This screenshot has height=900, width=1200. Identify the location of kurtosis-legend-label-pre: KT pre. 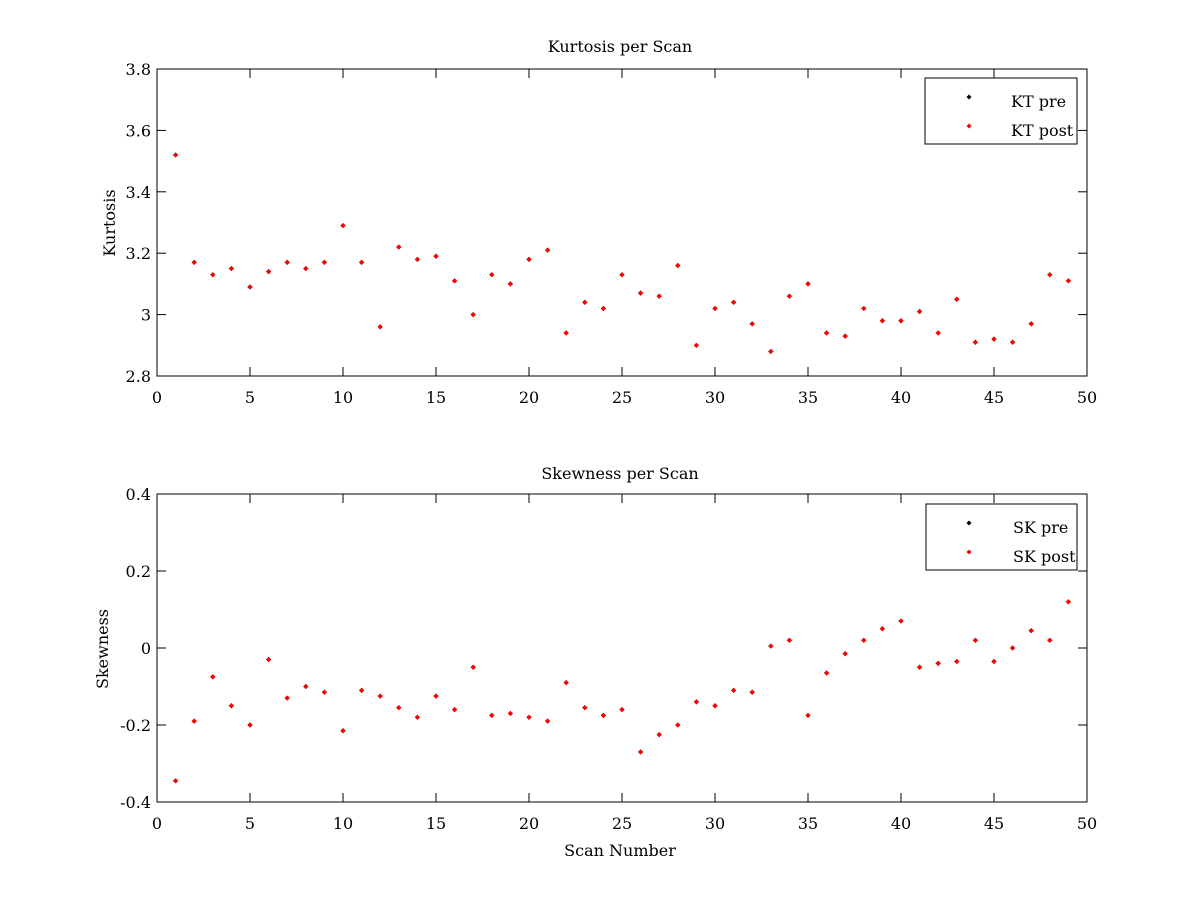
(1038, 101).